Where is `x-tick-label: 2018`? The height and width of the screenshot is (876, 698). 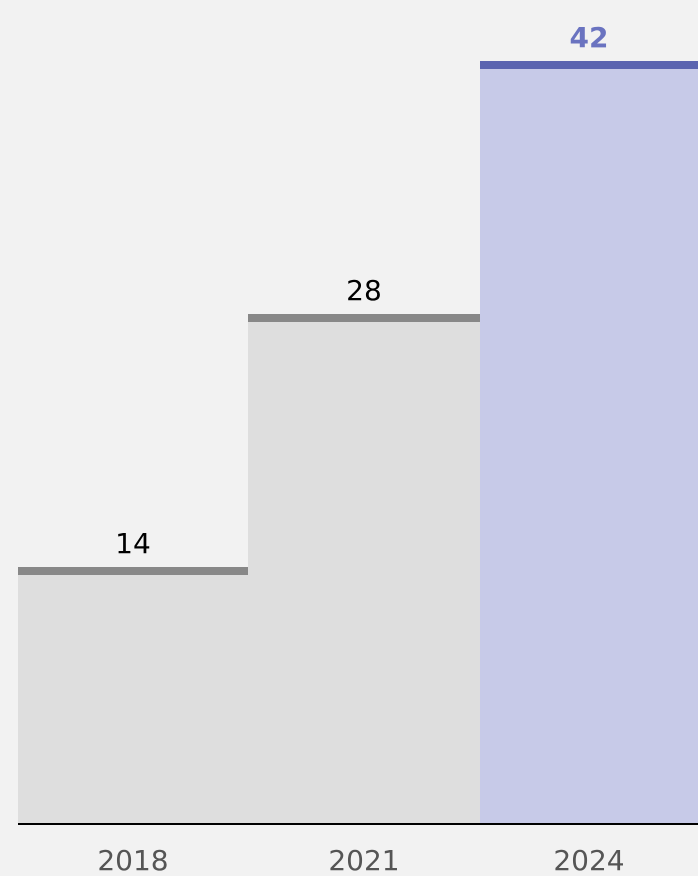 x-tick-label: 2018 is located at coordinates (132, 860).